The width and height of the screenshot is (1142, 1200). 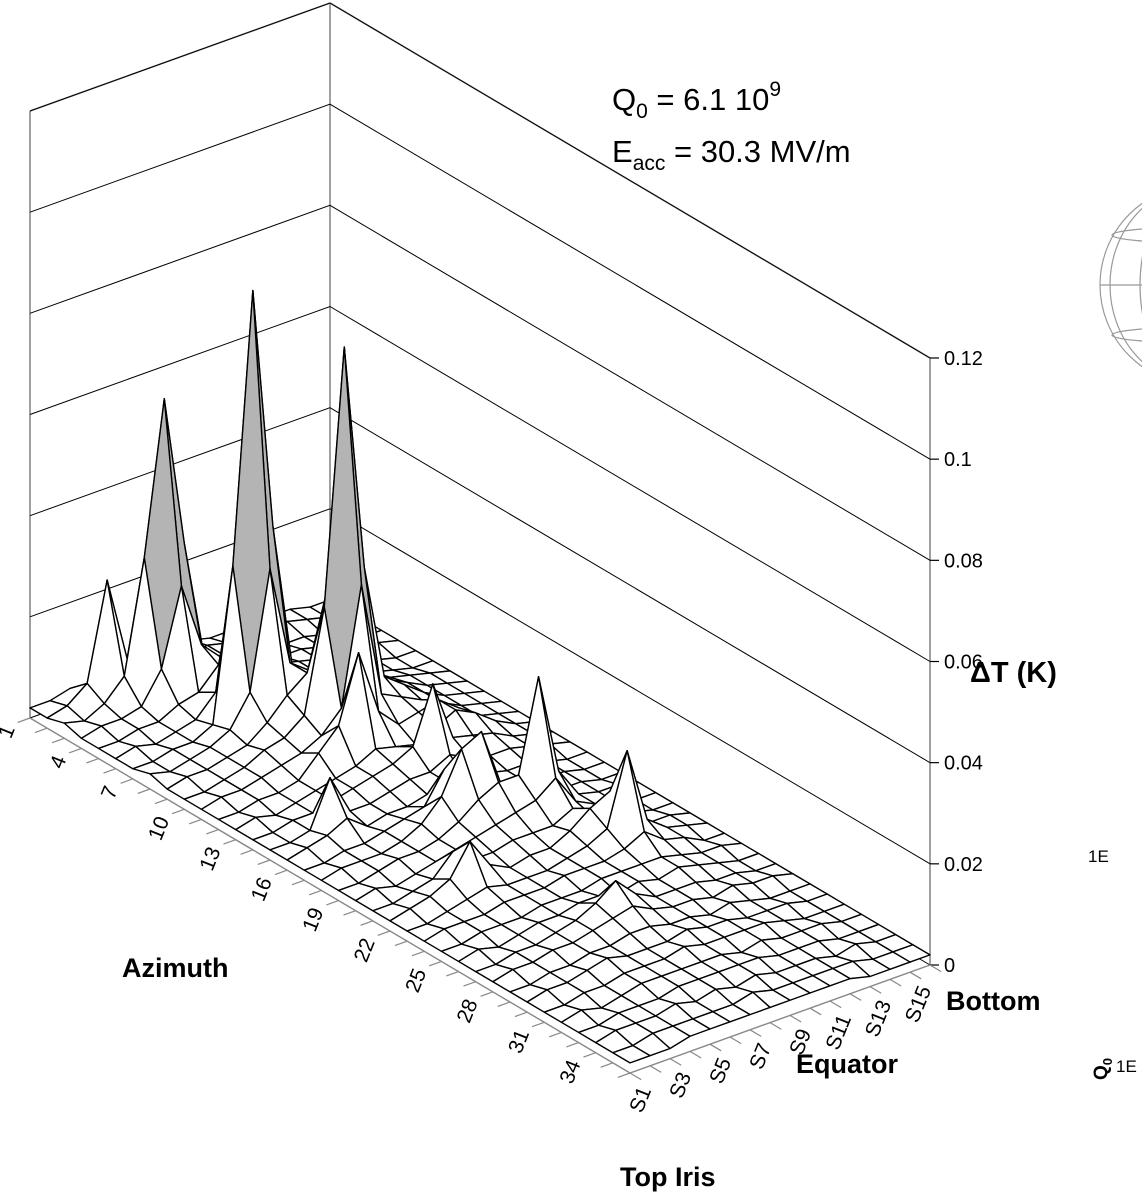 I want to click on annotation: Eacc = 30.3 MV/m, so click(x=731, y=154).